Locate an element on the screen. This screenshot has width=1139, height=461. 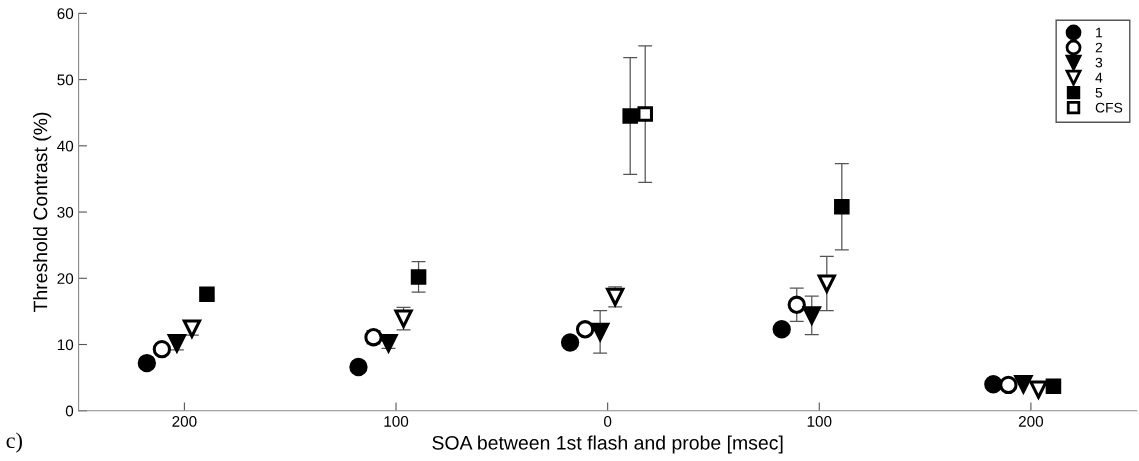
legend-label: 3 is located at coordinates (1099, 62).